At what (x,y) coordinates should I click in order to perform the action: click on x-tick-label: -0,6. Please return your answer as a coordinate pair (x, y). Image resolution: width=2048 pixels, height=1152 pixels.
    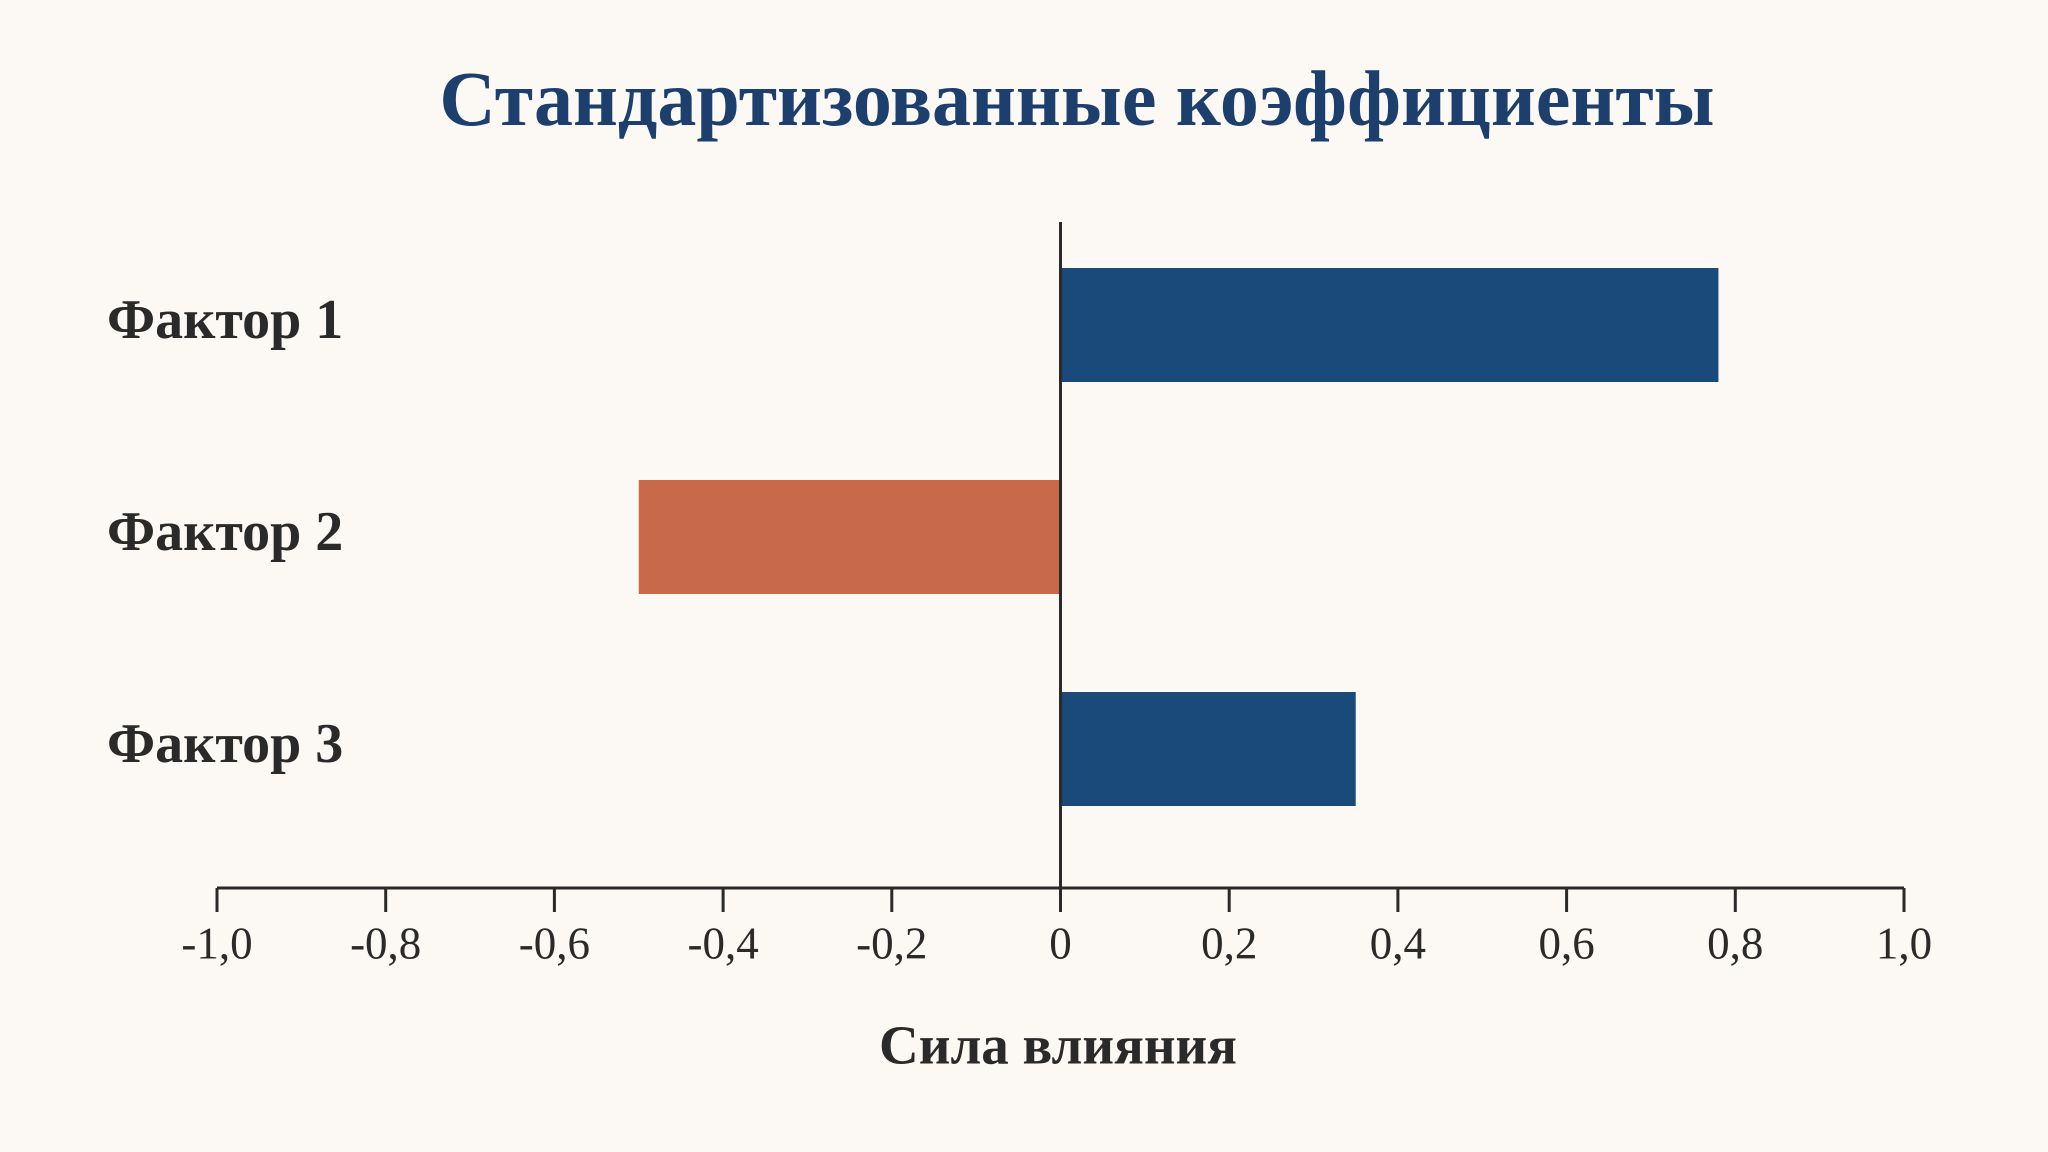
    Looking at the image, I should click on (554, 943).